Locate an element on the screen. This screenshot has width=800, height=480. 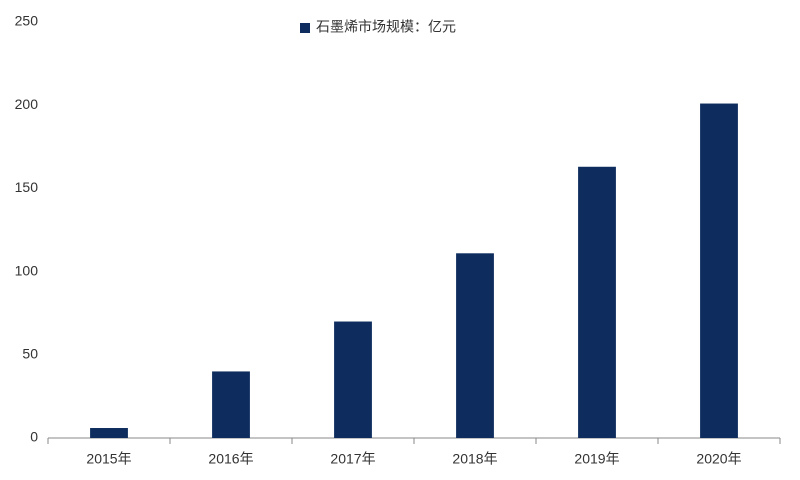
y-tick-label: 150 is located at coordinates (27, 187).